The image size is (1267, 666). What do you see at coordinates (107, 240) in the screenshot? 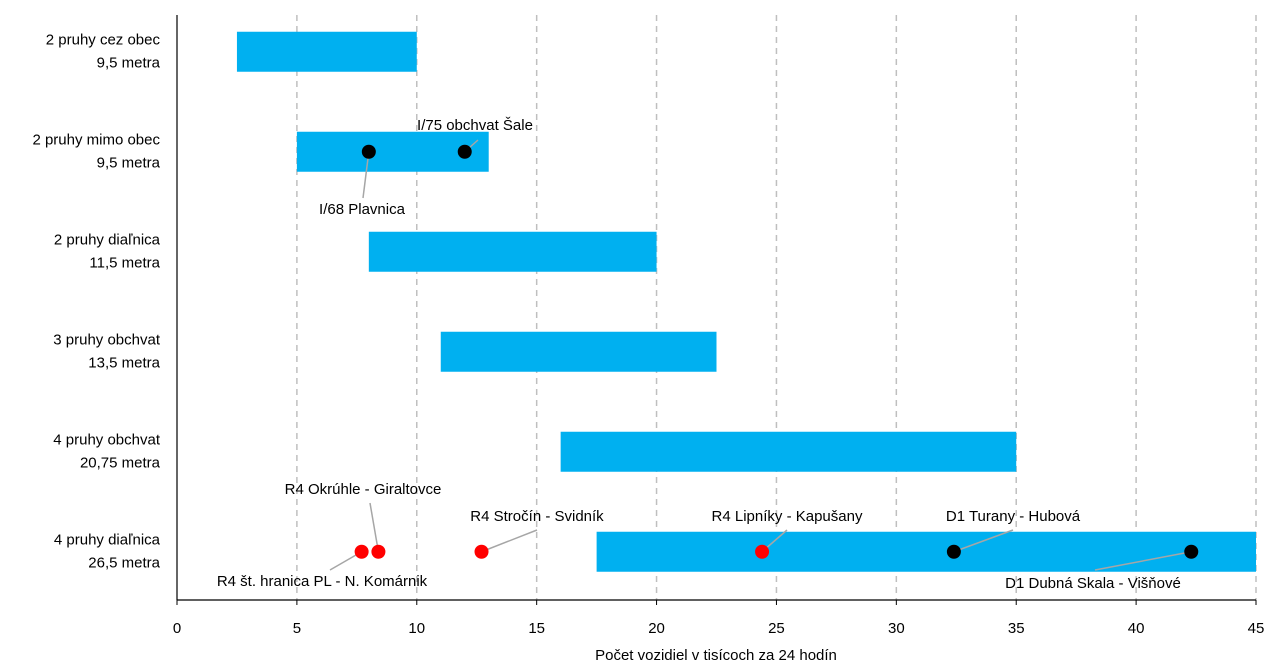
I see `y-tick-label: 2 pruhy diaľnica` at bounding box center [107, 240].